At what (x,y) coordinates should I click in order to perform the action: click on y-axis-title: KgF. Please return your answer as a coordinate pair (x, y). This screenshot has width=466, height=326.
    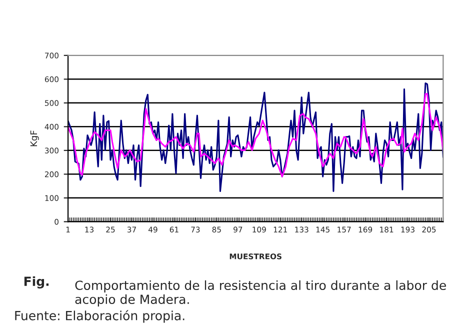
    Looking at the image, I should click on (34, 138).